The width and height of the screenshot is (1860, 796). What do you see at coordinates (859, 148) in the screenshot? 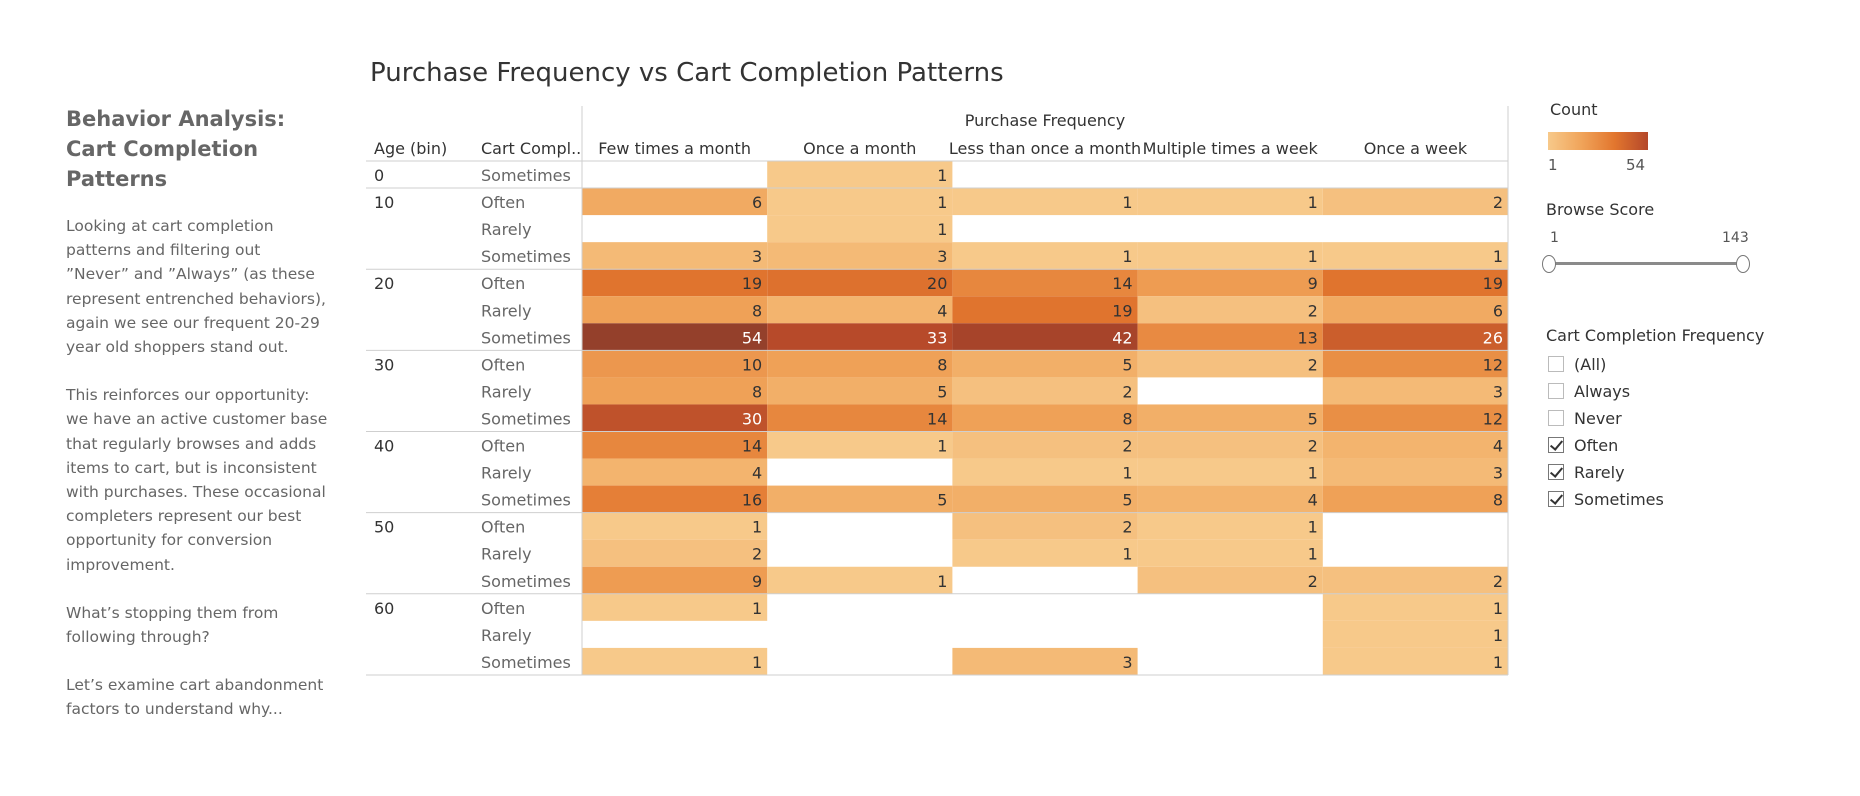
I see `column-header: Once a month` at bounding box center [859, 148].